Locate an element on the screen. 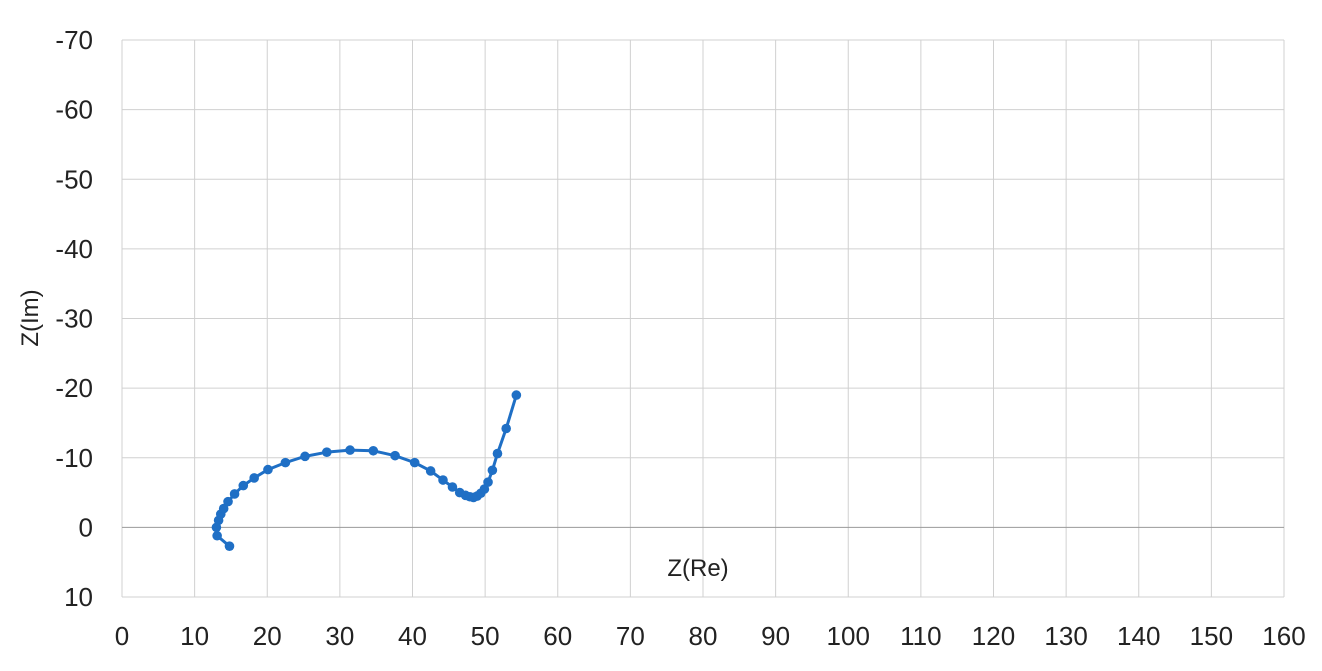 Image resolution: width=1322 pixels, height=671 pixels. y-tick-label: -20 is located at coordinates (74, 388).